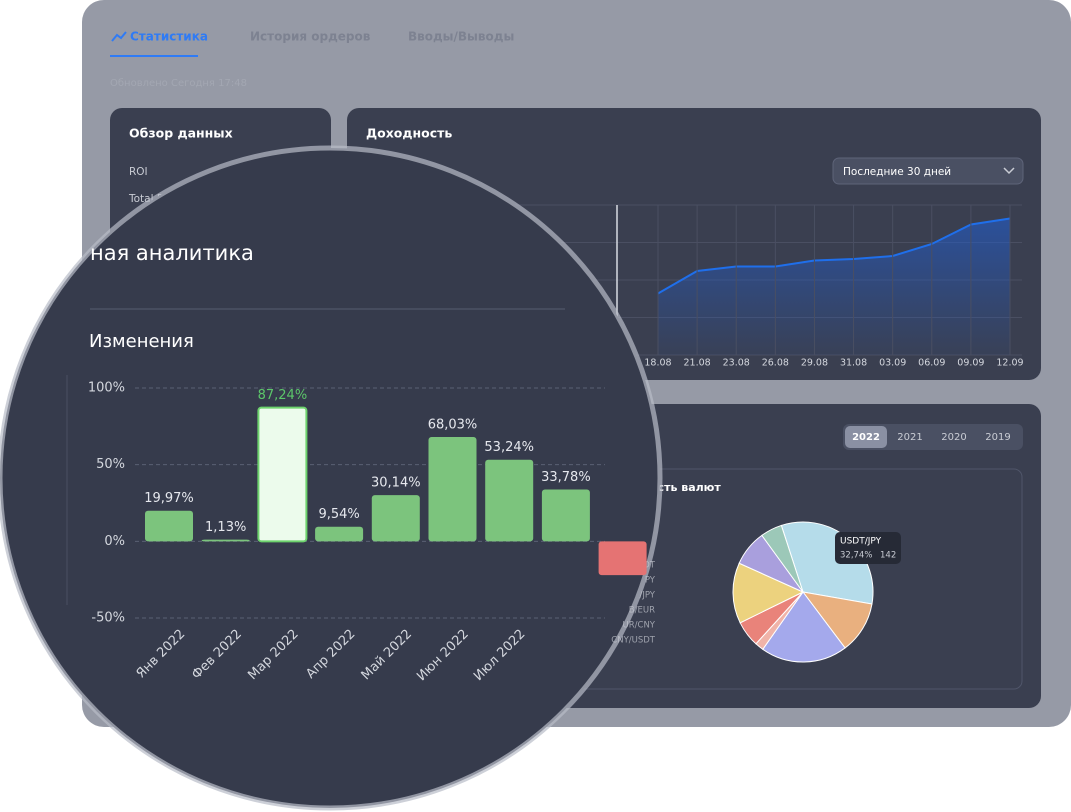  I want to click on year-button: 2022, so click(866, 437).